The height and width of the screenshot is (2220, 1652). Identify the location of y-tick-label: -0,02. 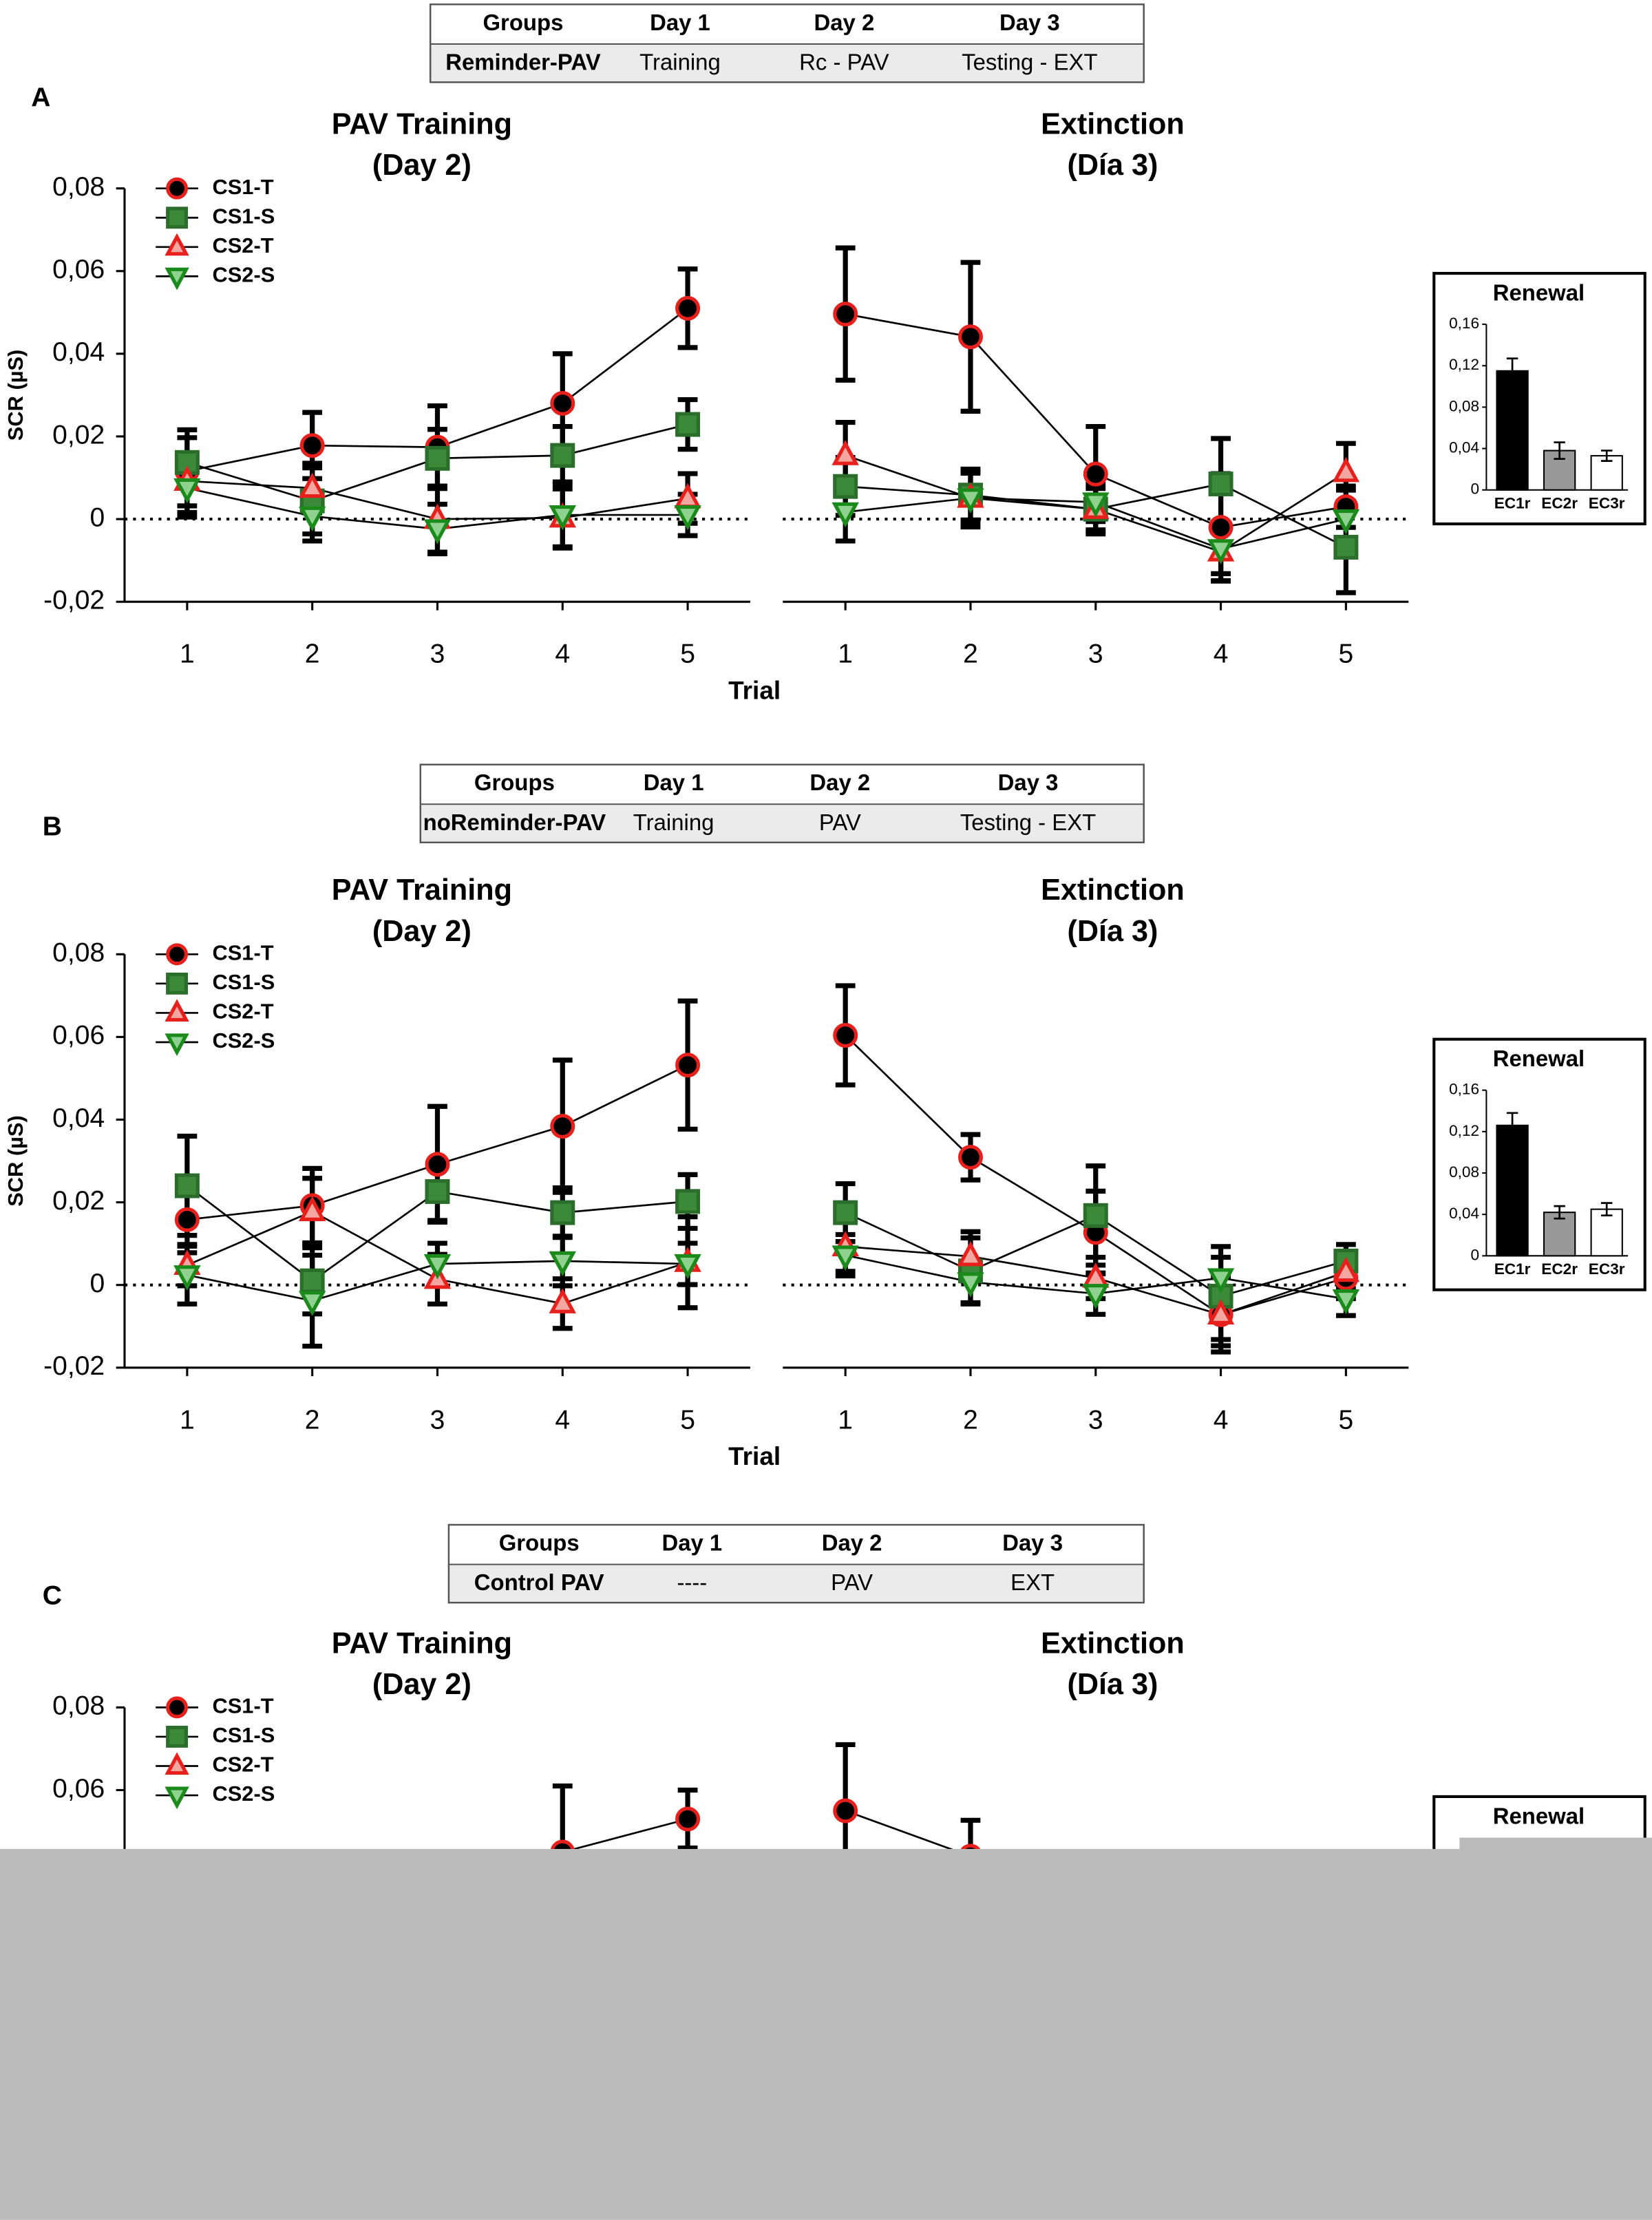
(74, 1366).